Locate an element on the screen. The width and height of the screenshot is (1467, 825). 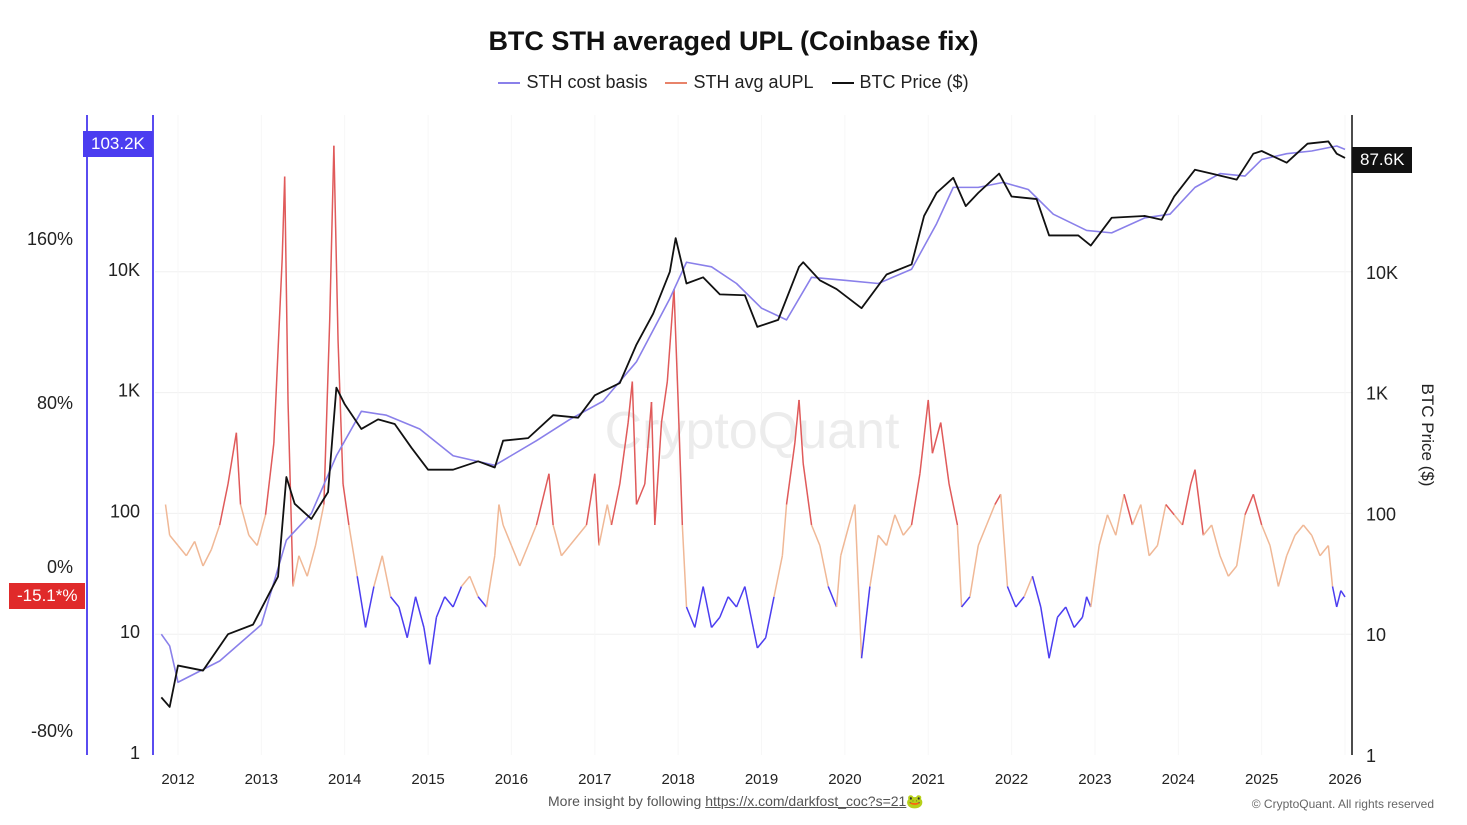
x-tick-label: 2024 is located at coordinates (1178, 779).